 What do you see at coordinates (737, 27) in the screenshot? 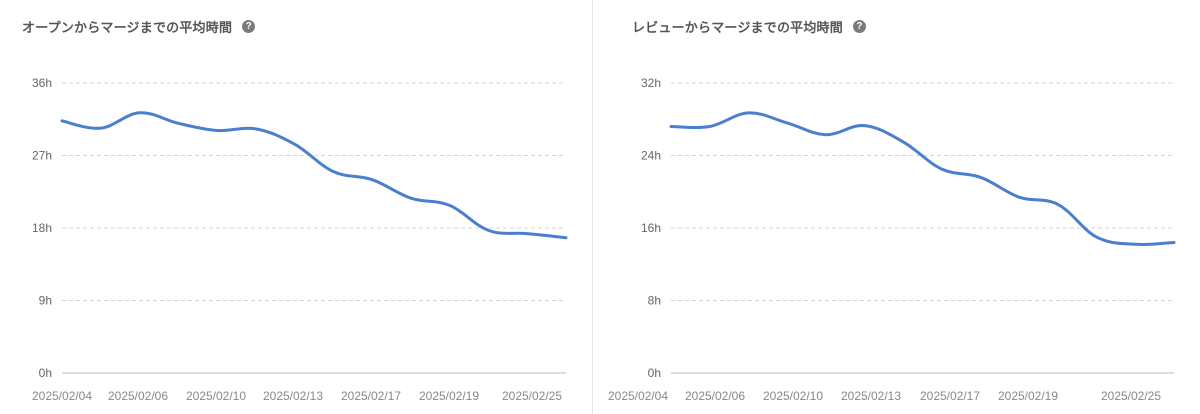
I see `panel-title: レビューからマージまでの平均時間` at bounding box center [737, 27].